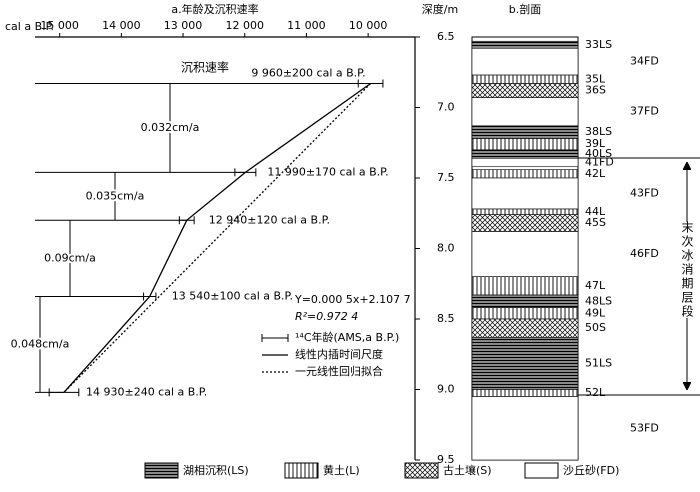  What do you see at coordinates (368, 25) in the screenshot?
I see `x-tick-label: 10 000` at bounding box center [368, 25].